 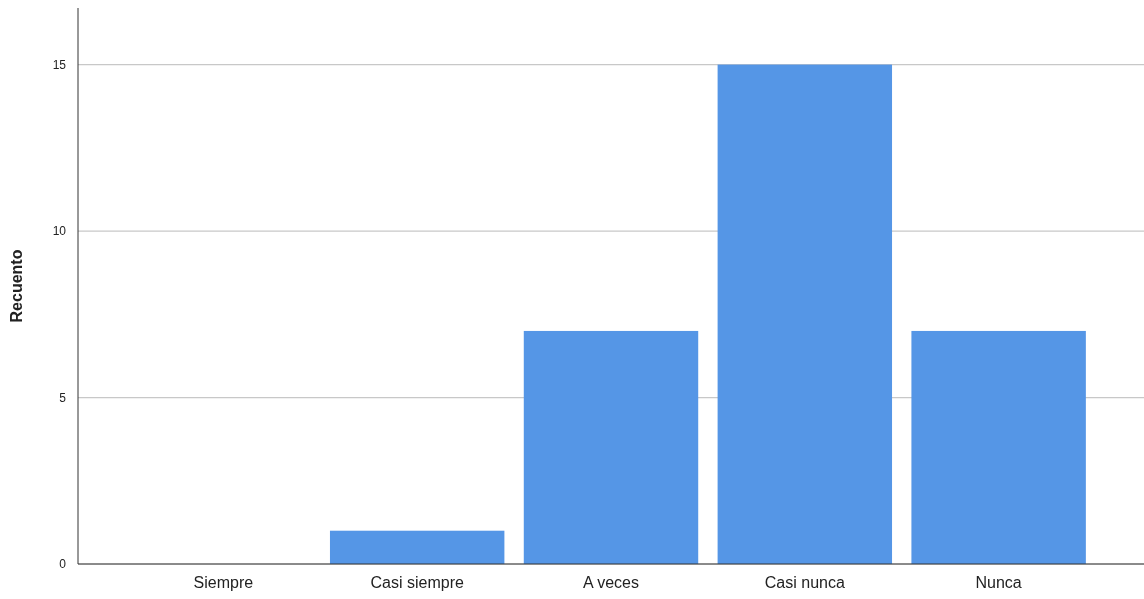 What do you see at coordinates (223, 582) in the screenshot?
I see `x-tick-label: Siempre` at bounding box center [223, 582].